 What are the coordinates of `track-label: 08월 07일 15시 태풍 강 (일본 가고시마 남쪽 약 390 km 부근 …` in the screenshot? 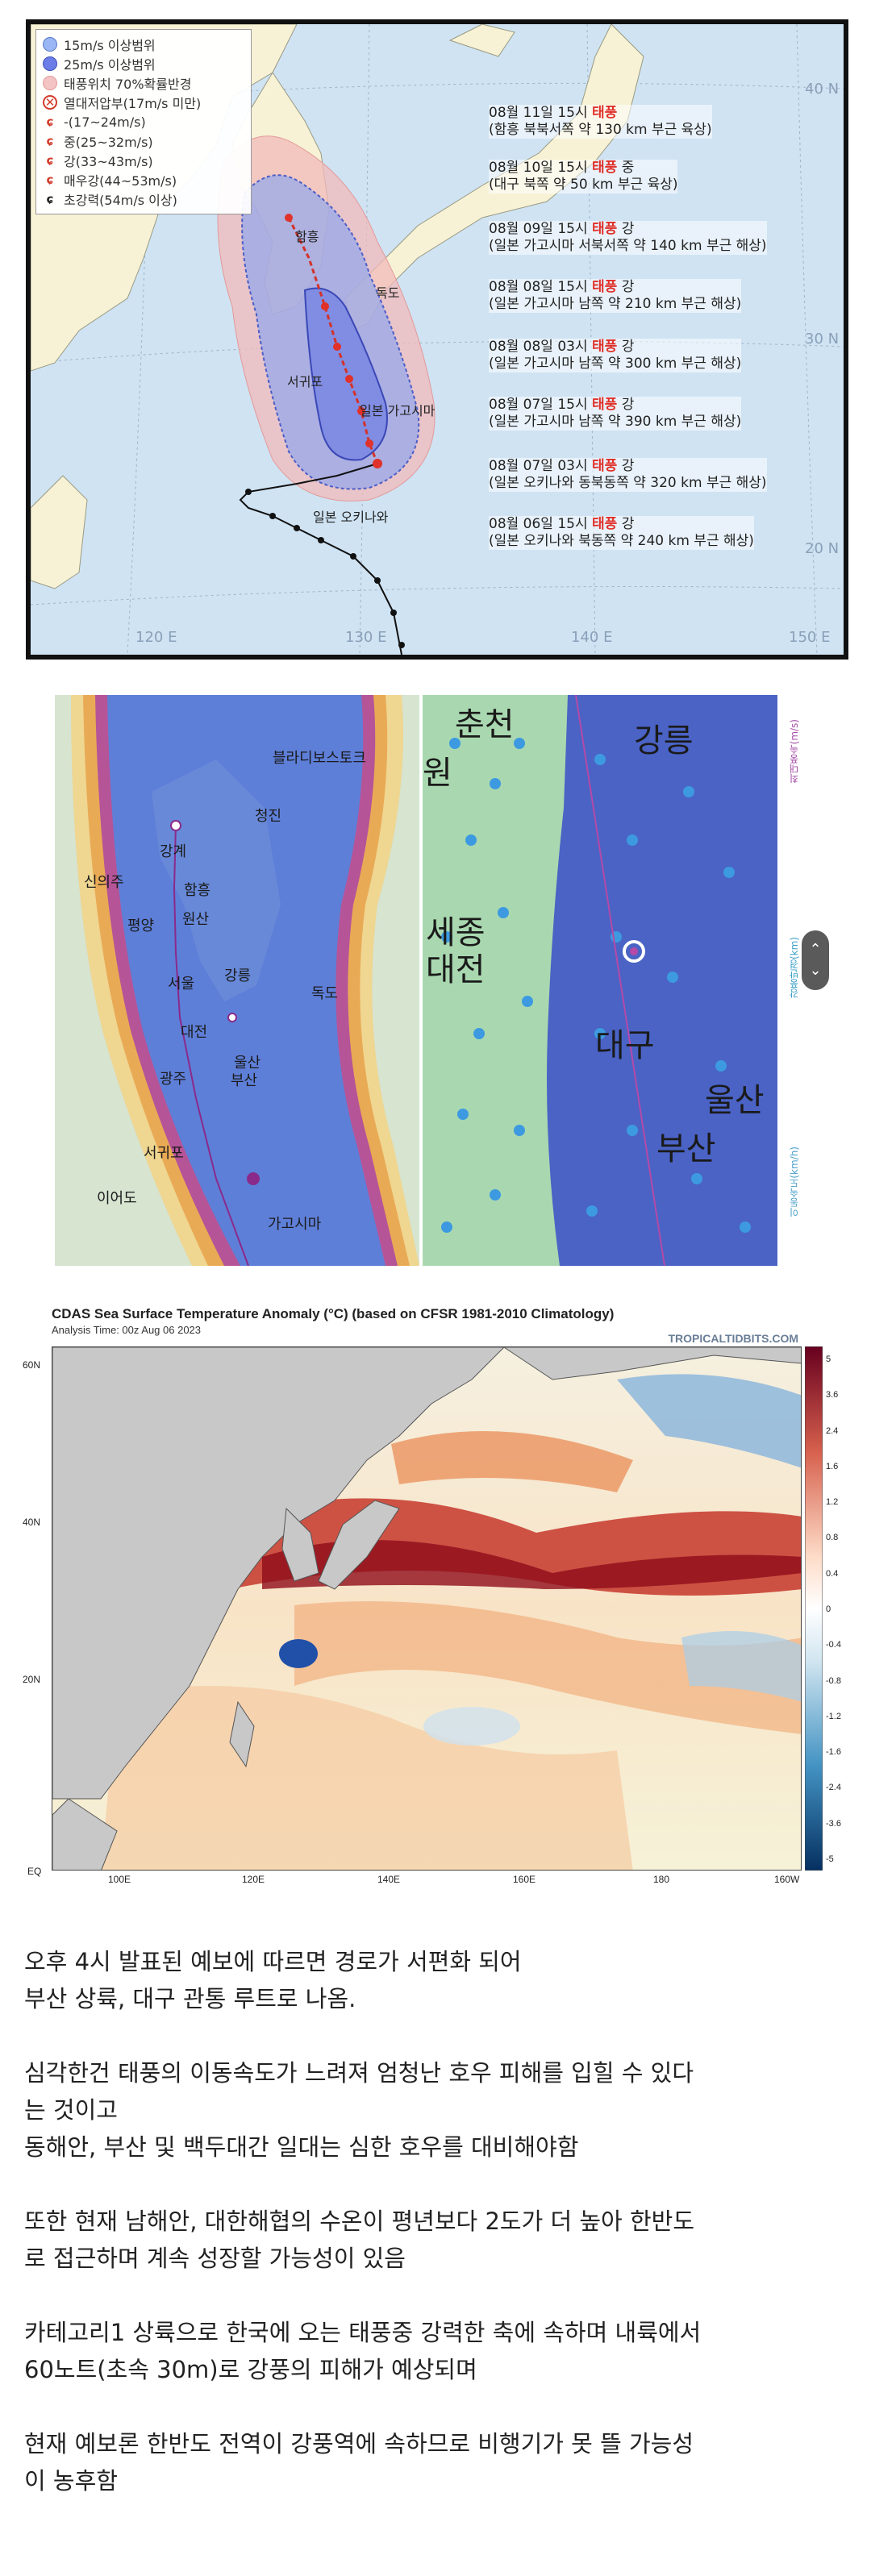 It's located at (615, 414).